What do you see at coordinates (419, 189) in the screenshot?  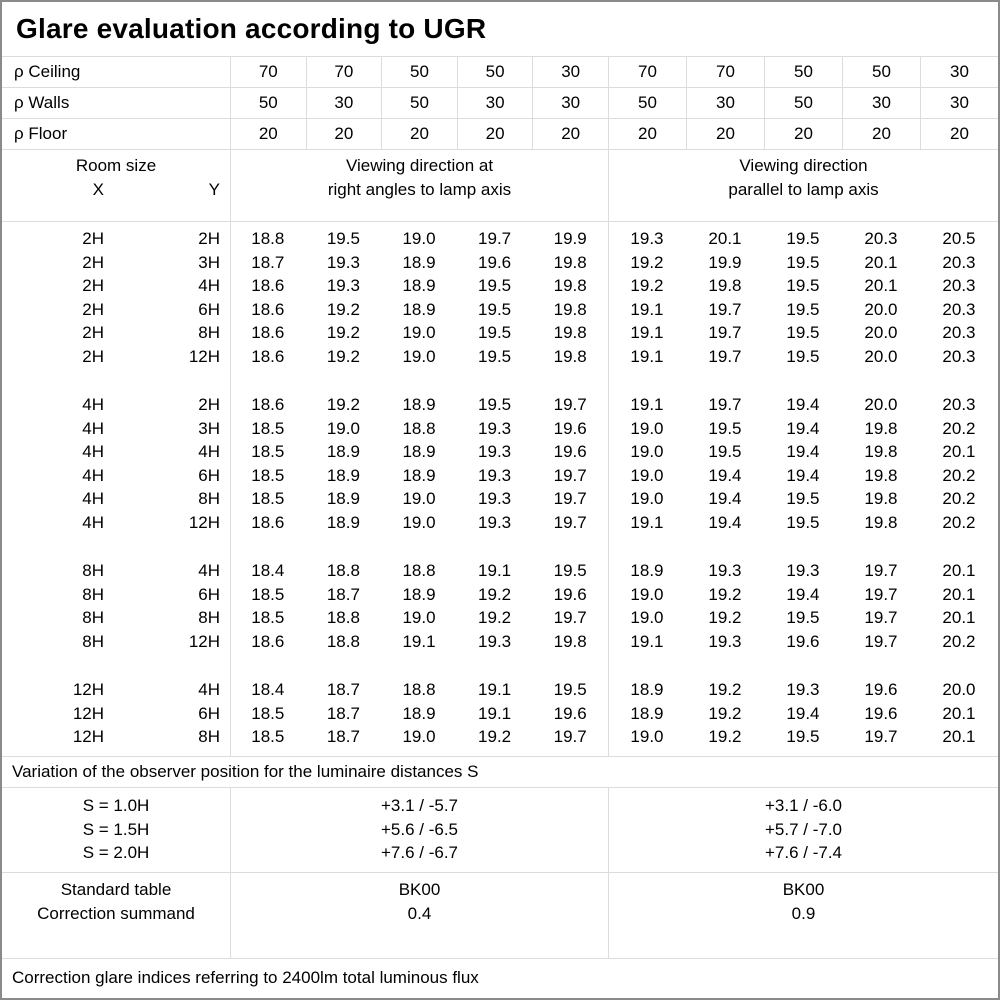 I see `group1-header-line2: right angles to lamp axis` at bounding box center [419, 189].